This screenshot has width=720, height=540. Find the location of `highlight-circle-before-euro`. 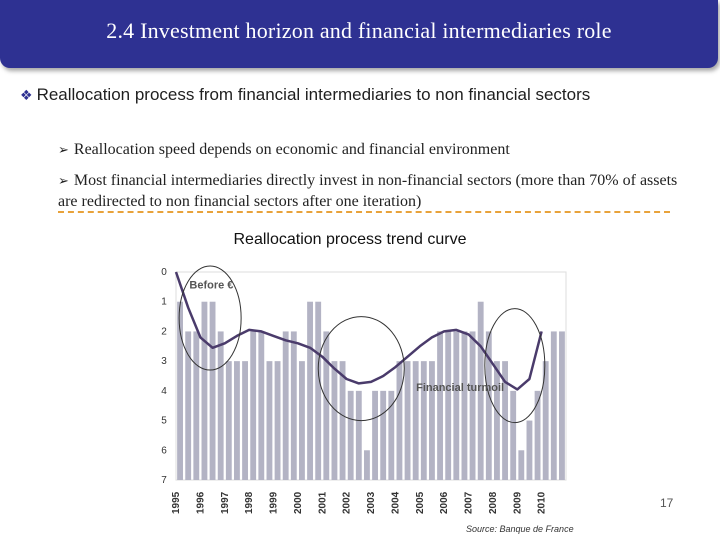

highlight-circle-before-euro is located at coordinates (210, 318).